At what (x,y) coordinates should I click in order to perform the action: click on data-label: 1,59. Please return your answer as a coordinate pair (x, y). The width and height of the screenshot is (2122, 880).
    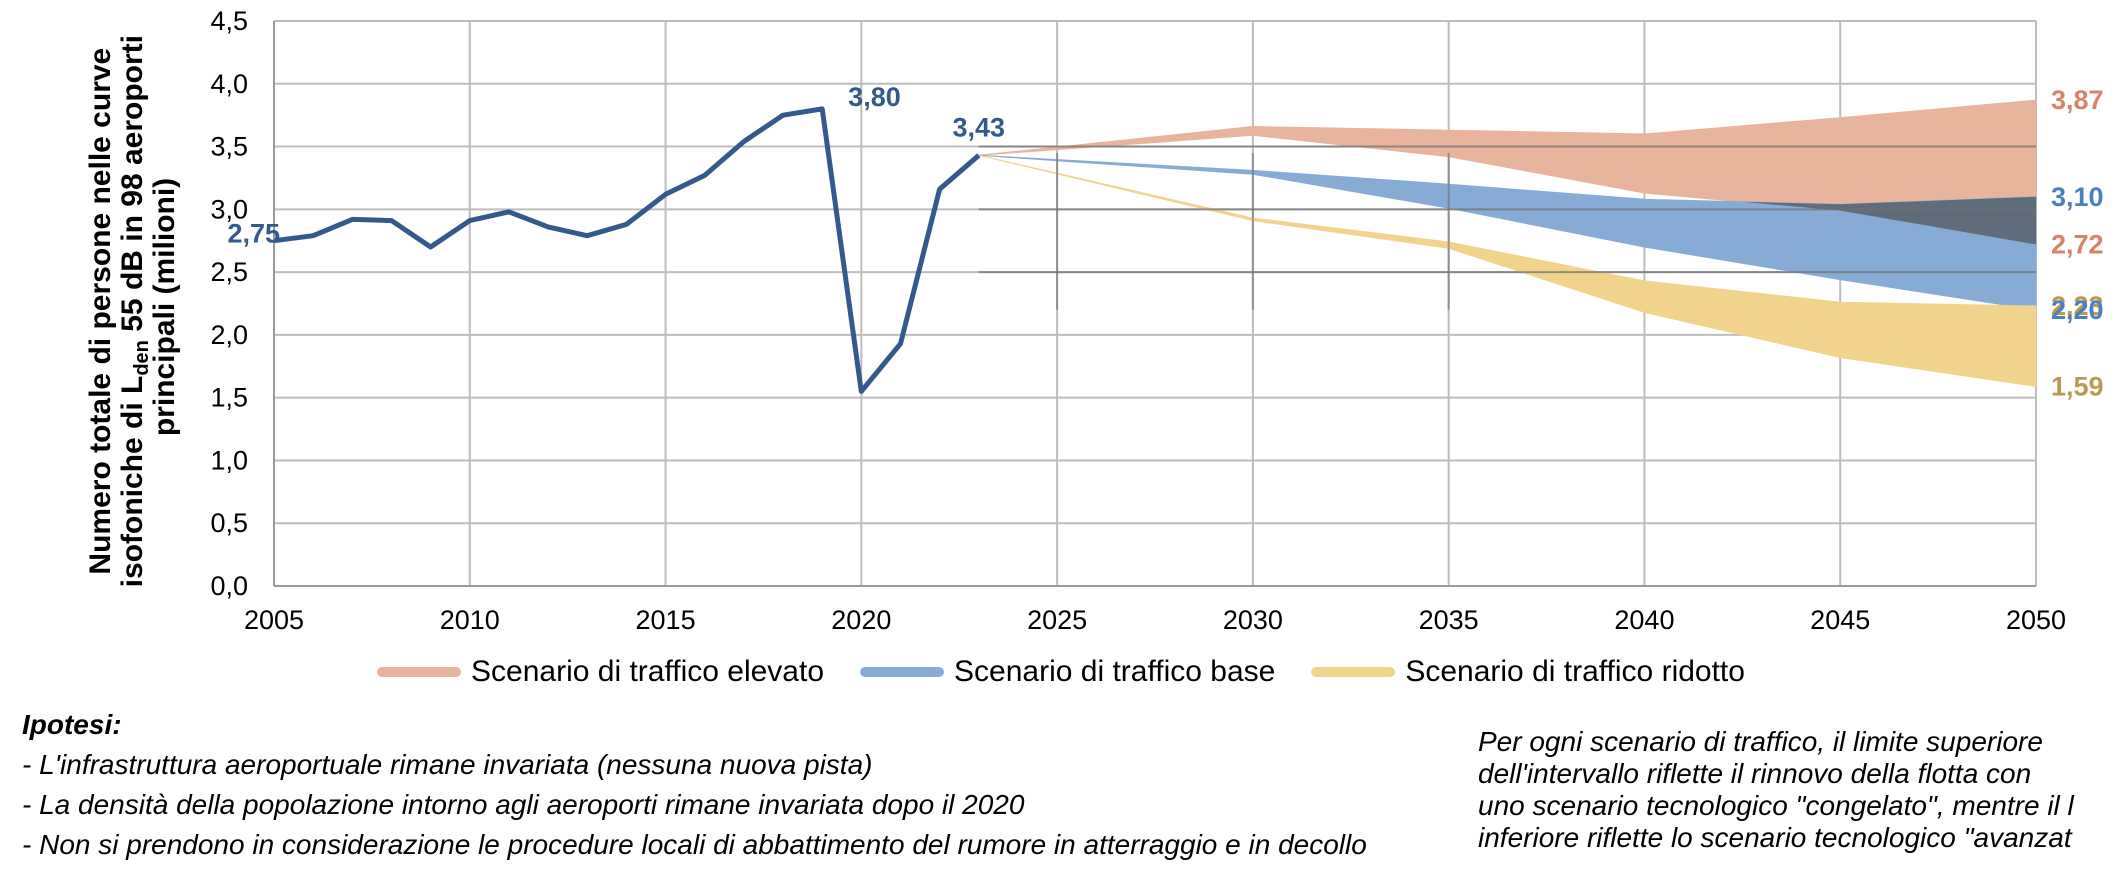
    Looking at the image, I should click on (2077, 386).